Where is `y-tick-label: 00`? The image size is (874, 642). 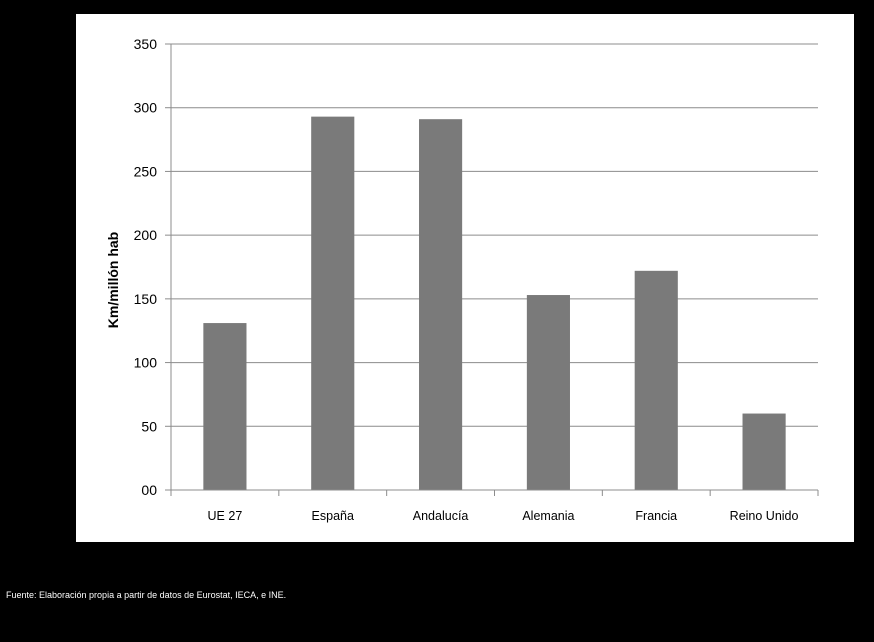 y-tick-label: 00 is located at coordinates (149, 490).